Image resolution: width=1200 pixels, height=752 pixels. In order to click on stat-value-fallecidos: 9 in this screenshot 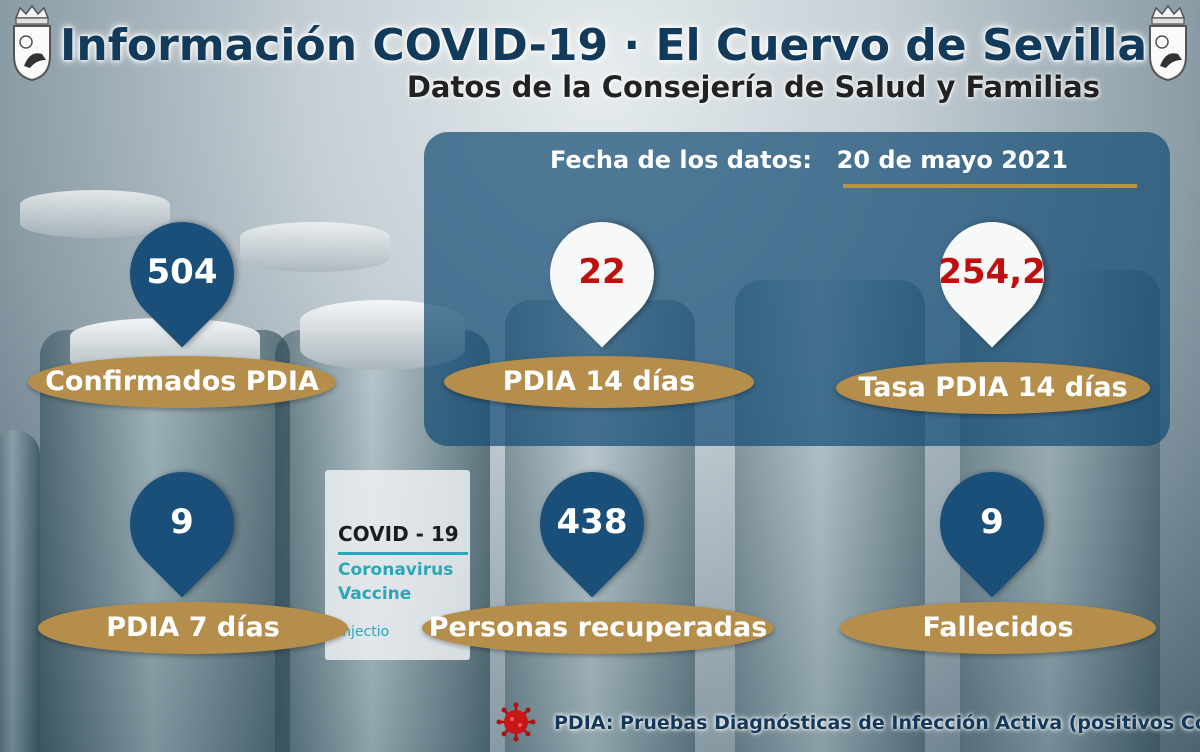, I will do `click(992, 522)`.